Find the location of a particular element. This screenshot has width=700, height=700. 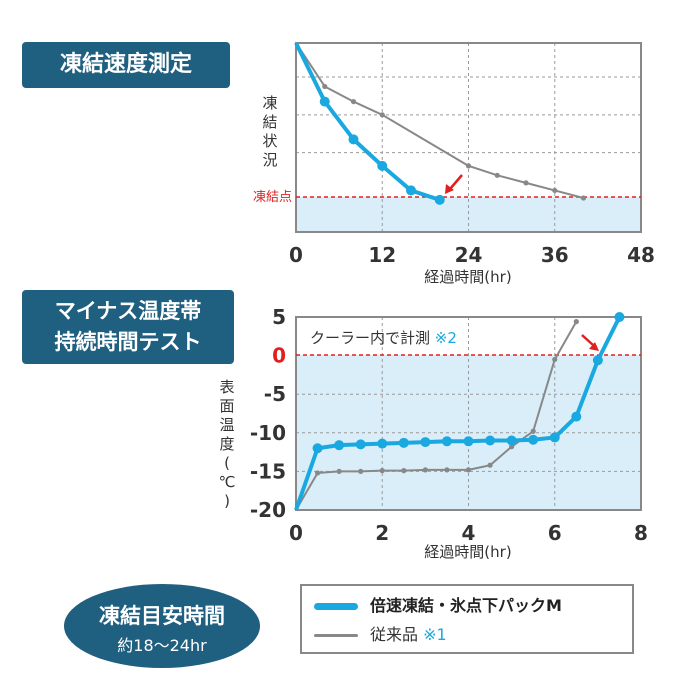

chart1-xtick-label: 36 is located at coordinates (555, 255).